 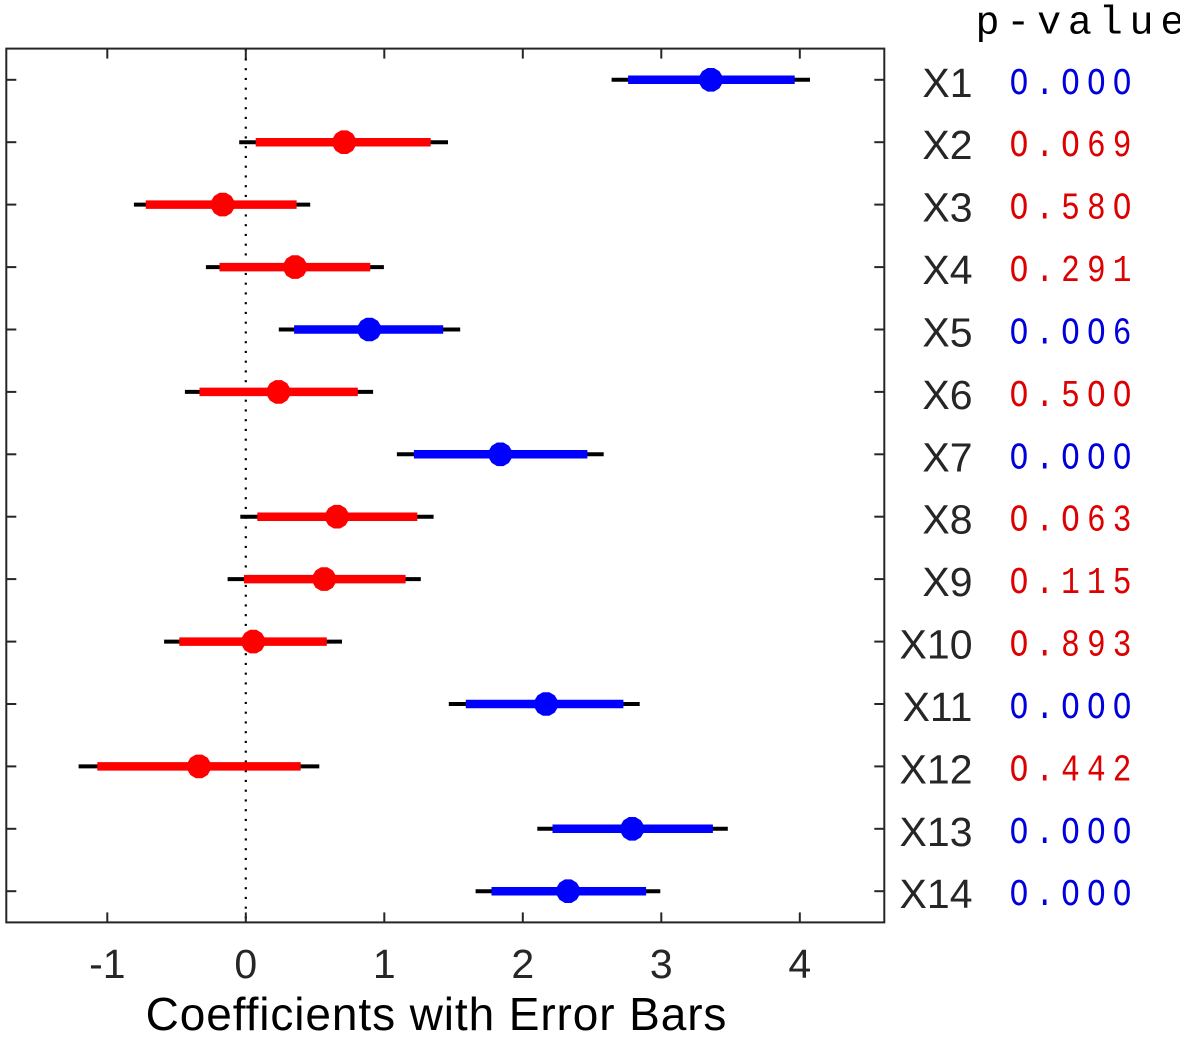 What do you see at coordinates (1074, 334) in the screenshot?
I see `svg-text: O.OO6` at bounding box center [1074, 334].